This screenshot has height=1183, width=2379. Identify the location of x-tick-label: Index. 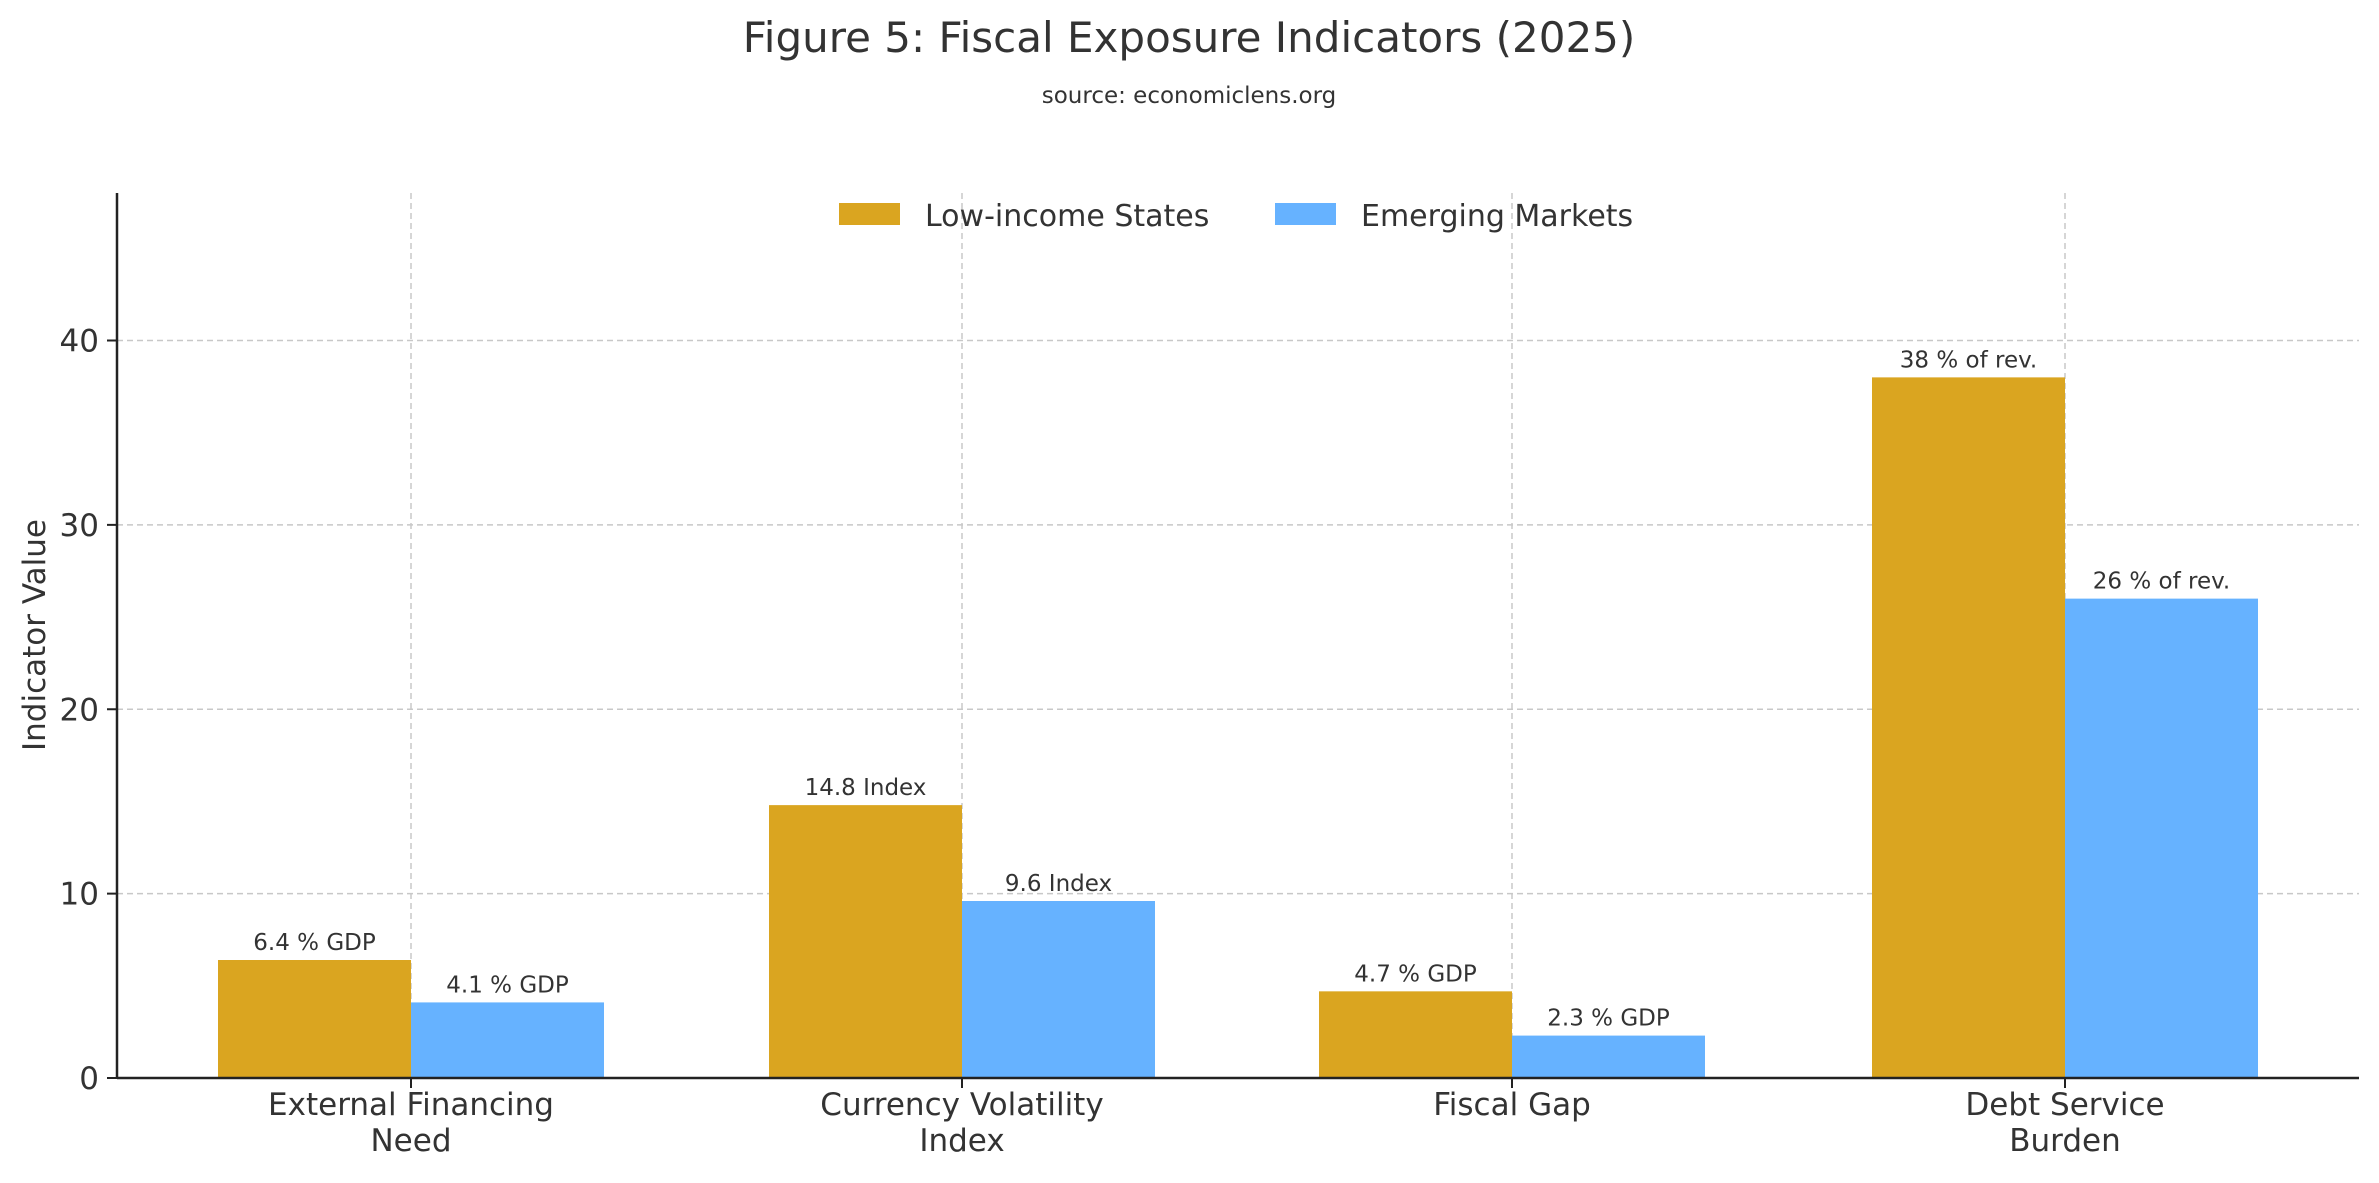
(961, 1141).